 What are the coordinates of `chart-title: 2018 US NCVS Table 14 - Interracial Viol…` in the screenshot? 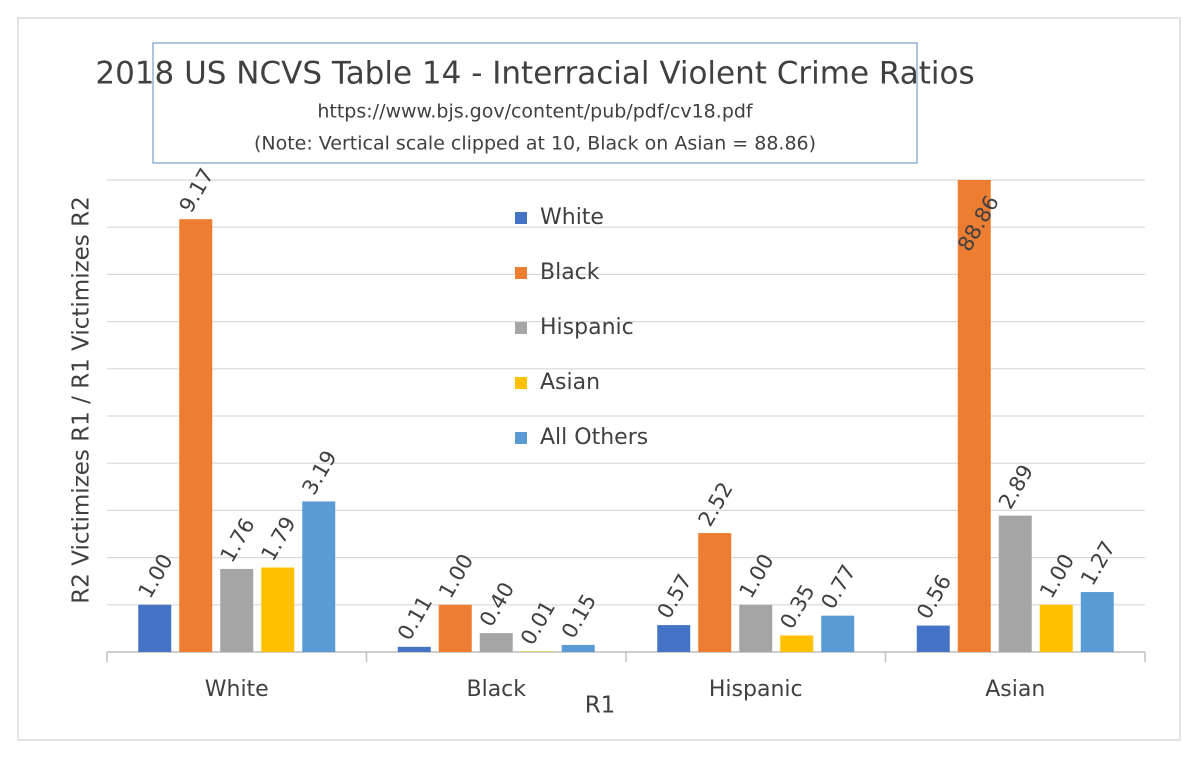 It's located at (534, 74).